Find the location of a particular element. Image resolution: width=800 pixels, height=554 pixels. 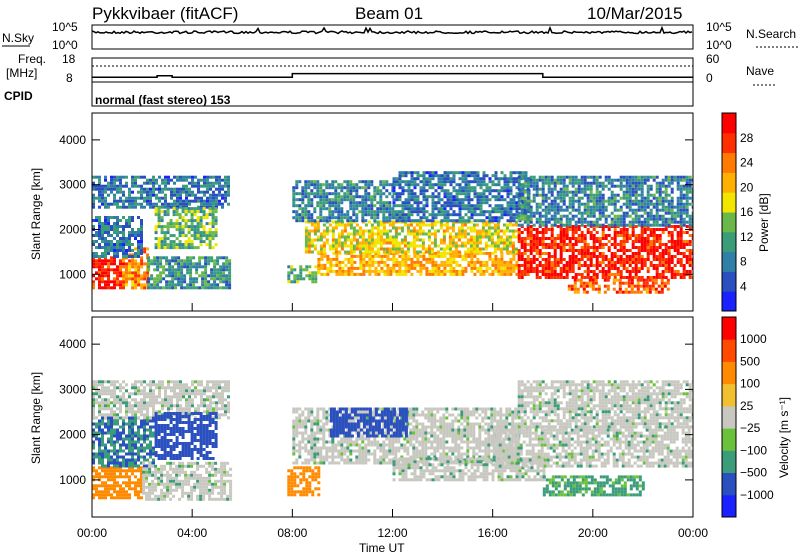

colorbar-tick-label: 24 is located at coordinates (747, 163).